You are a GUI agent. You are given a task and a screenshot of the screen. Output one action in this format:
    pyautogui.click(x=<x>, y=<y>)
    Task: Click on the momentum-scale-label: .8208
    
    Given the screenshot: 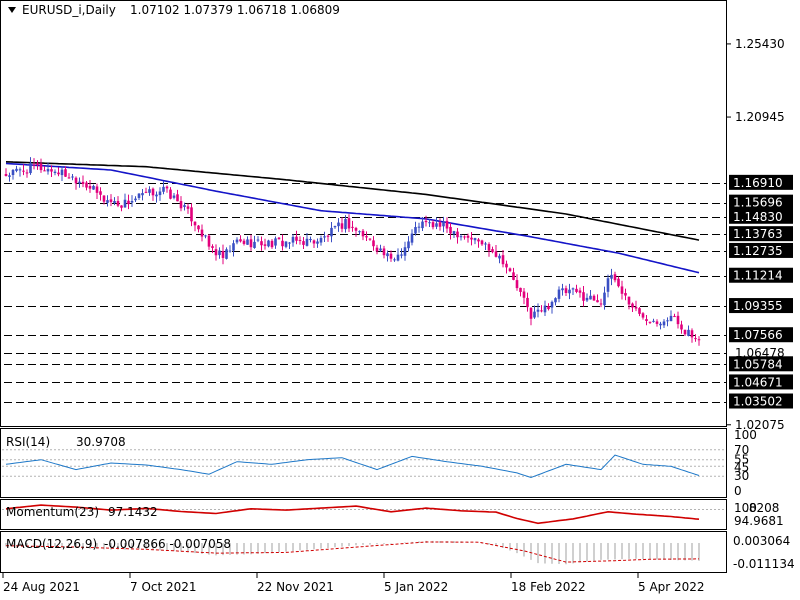 What is the action you would take?
    pyautogui.click(x=762, y=508)
    